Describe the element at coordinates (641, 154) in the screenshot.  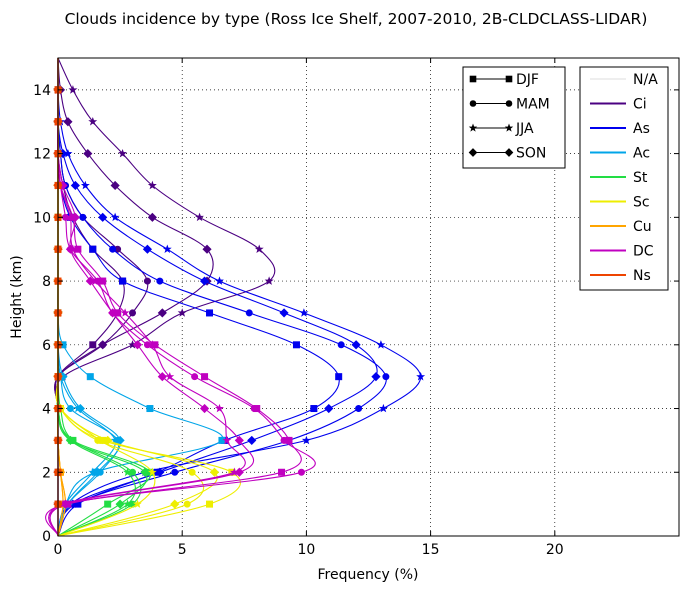
I see `legend-label: Ac` at that location.